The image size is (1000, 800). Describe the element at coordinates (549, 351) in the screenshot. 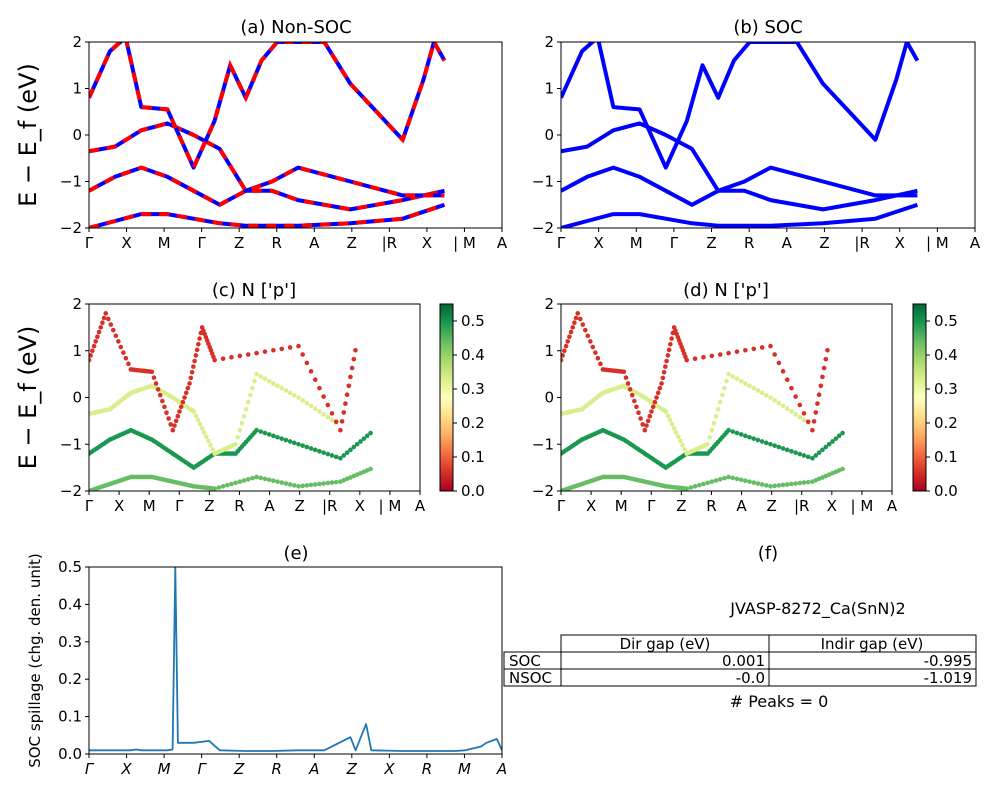

I see `y-tick-label: 1` at that location.